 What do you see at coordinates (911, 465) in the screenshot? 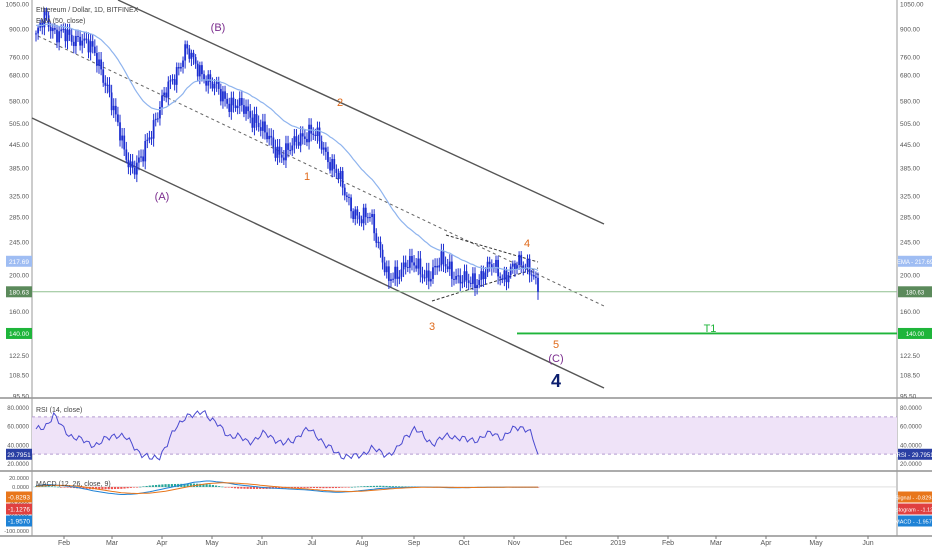
I see `rsi-y-tick-right: 20.0000` at bounding box center [911, 465].